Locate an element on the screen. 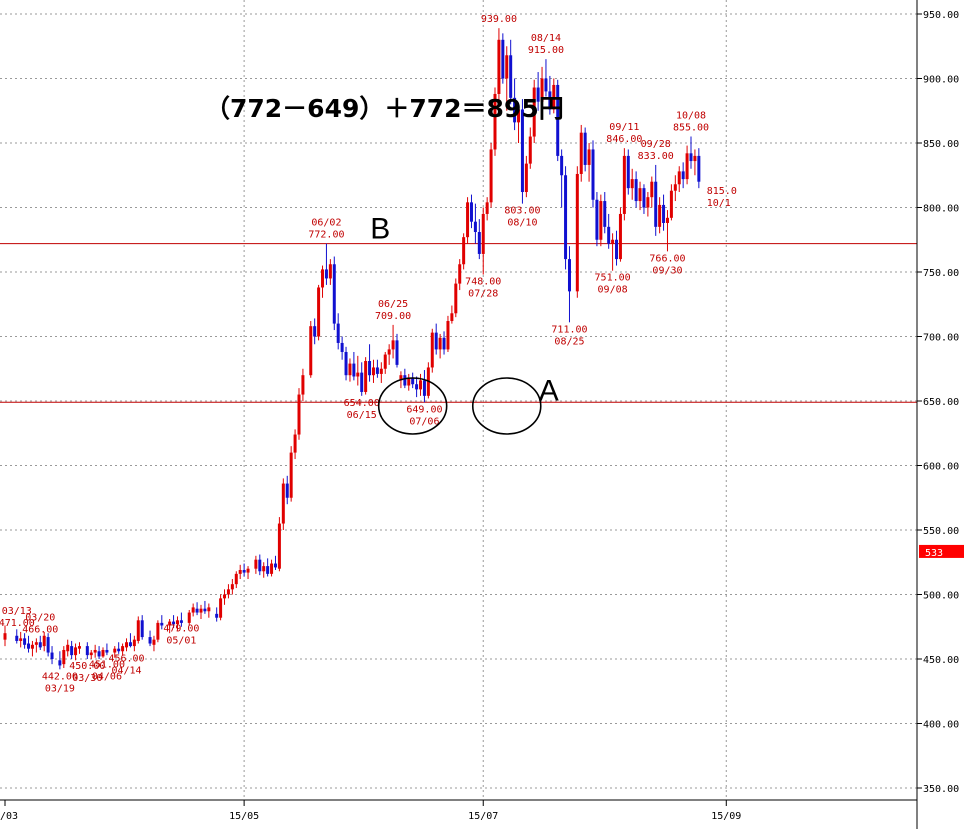 The height and width of the screenshot is (829, 964). annotation-value: 709.00 is located at coordinates (393, 316).